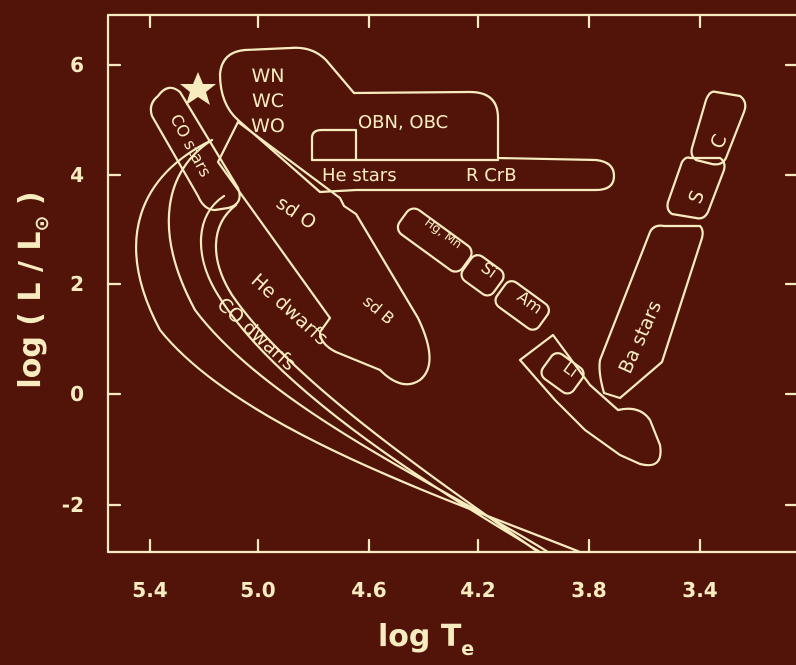 This screenshot has height=665, width=796. Describe the element at coordinates (718, 128) in the screenshot. I see `c-box` at that location.